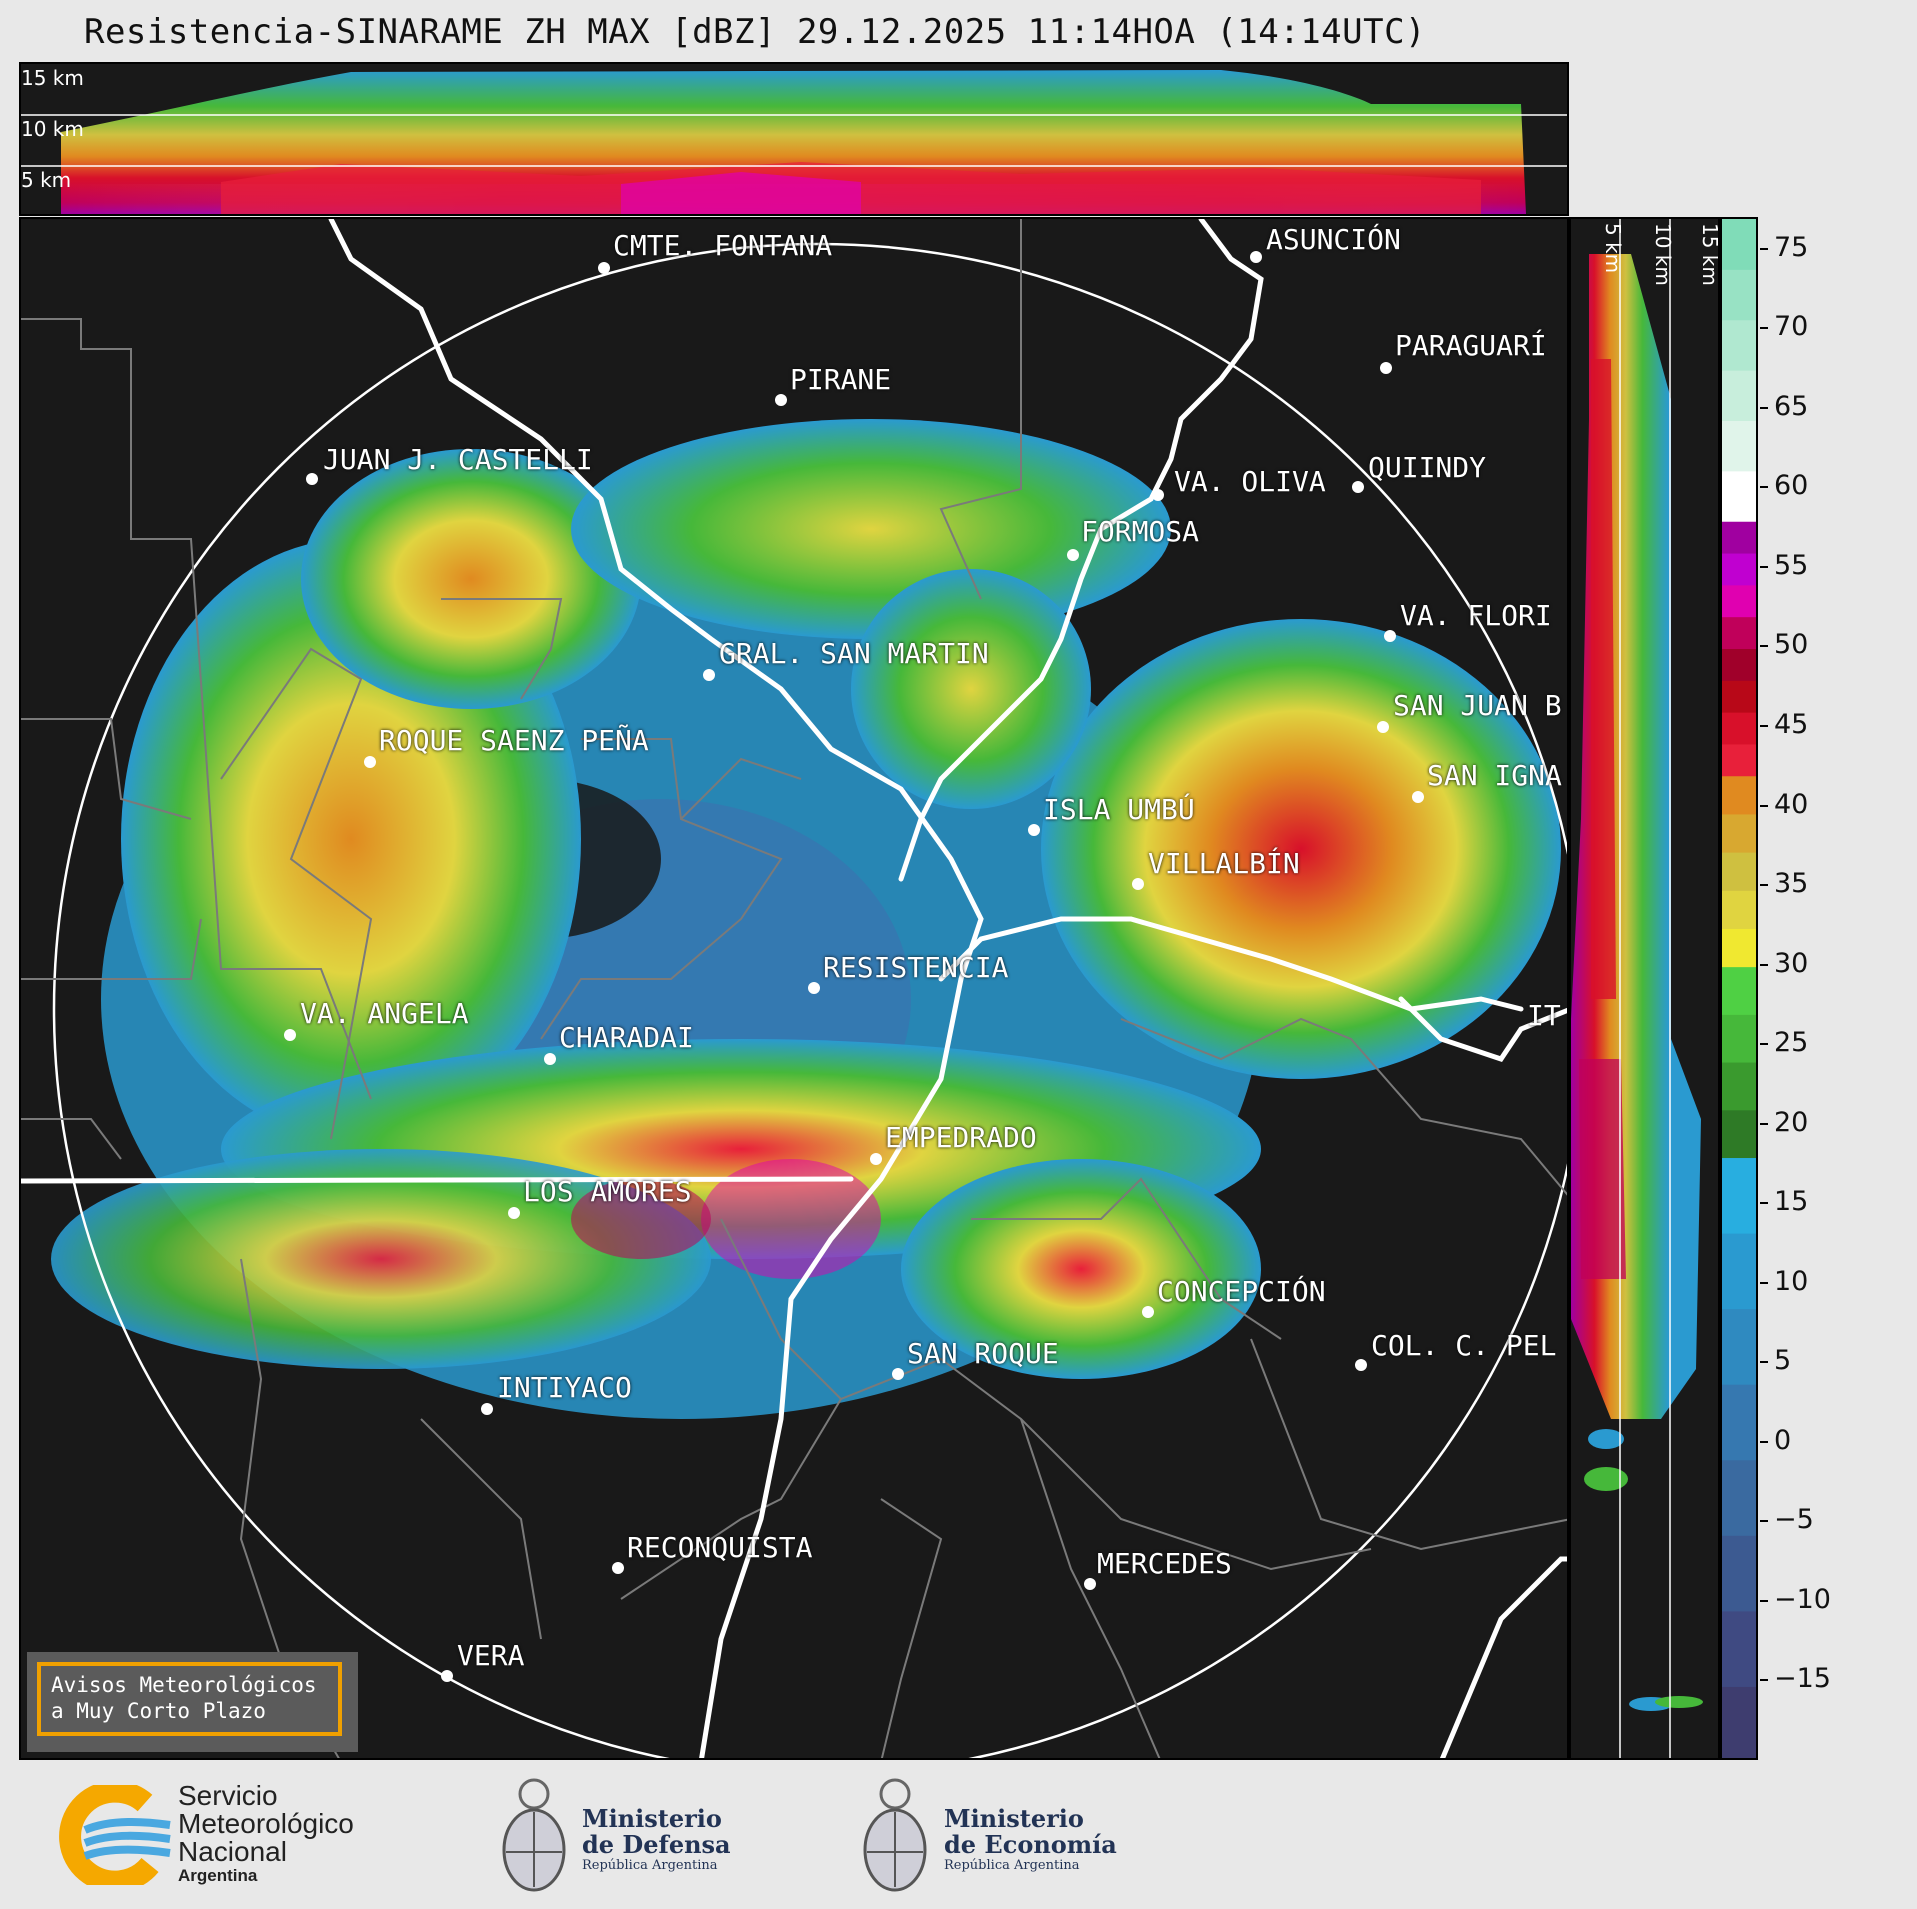  What do you see at coordinates (898, 1374) in the screenshot?
I see `city-dot-san-roque` at bounding box center [898, 1374].